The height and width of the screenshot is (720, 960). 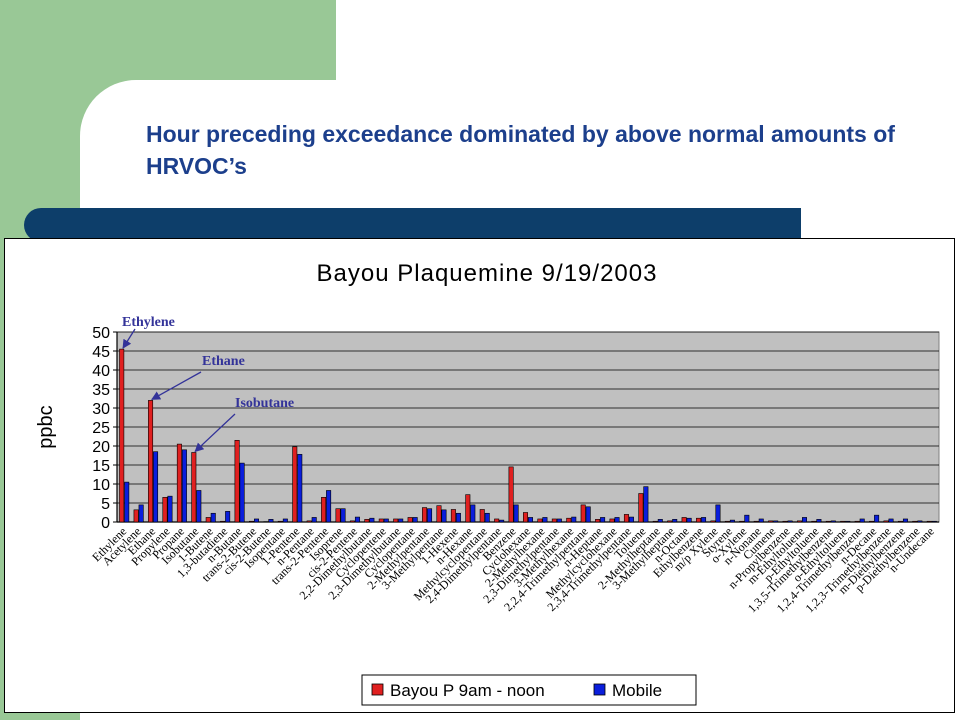 I want to click on chart-title: Bayou Plaquemine 9/19/2003, so click(x=487, y=273).